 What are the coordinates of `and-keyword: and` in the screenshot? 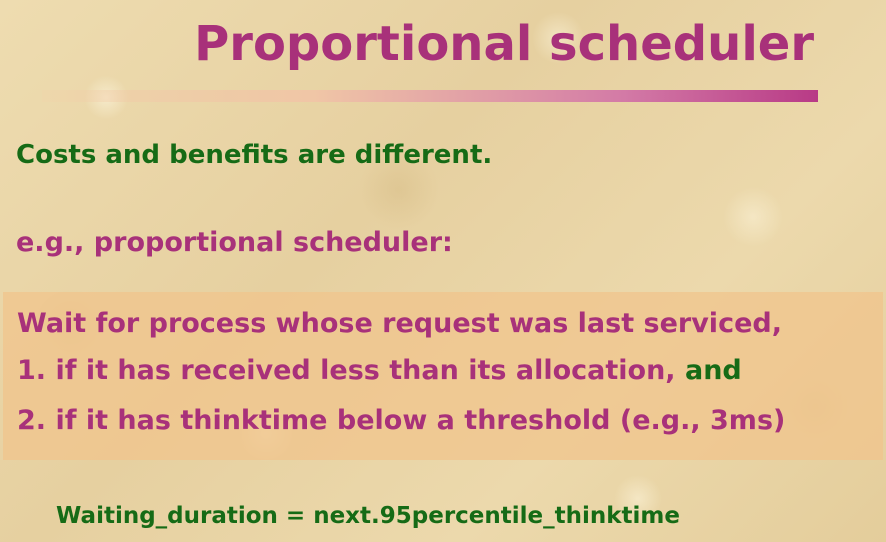 It's located at (713, 370).